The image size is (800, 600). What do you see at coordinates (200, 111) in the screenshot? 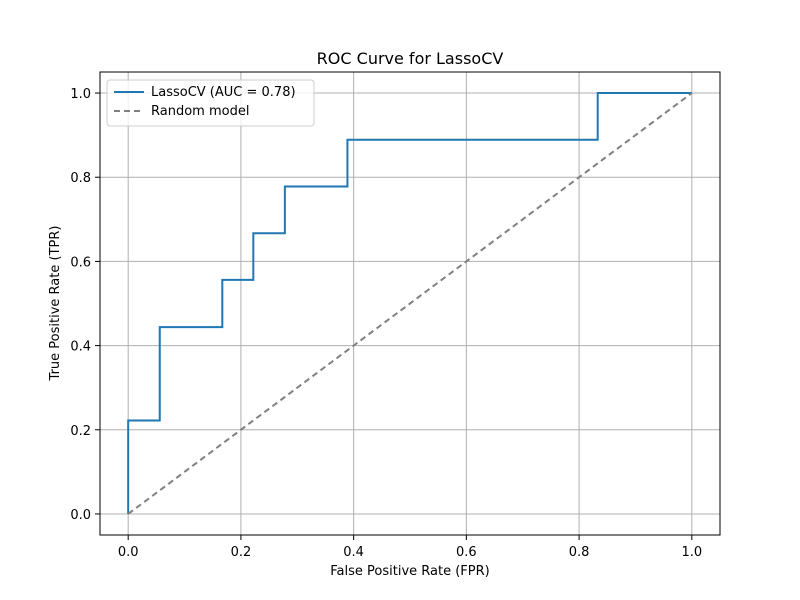
I see `legend-label-random-model: Random model` at bounding box center [200, 111].